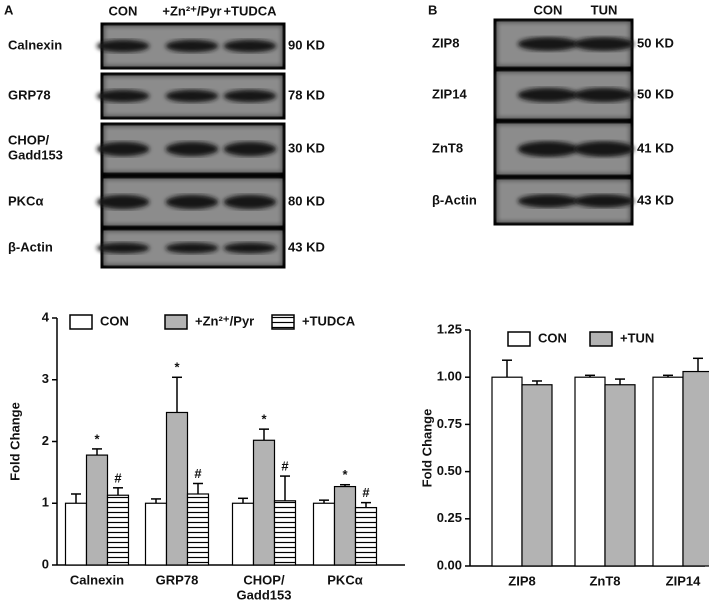  What do you see at coordinates (449, 517) in the screenshot?
I see `y-tick-label: 0.25` at bounding box center [449, 517].